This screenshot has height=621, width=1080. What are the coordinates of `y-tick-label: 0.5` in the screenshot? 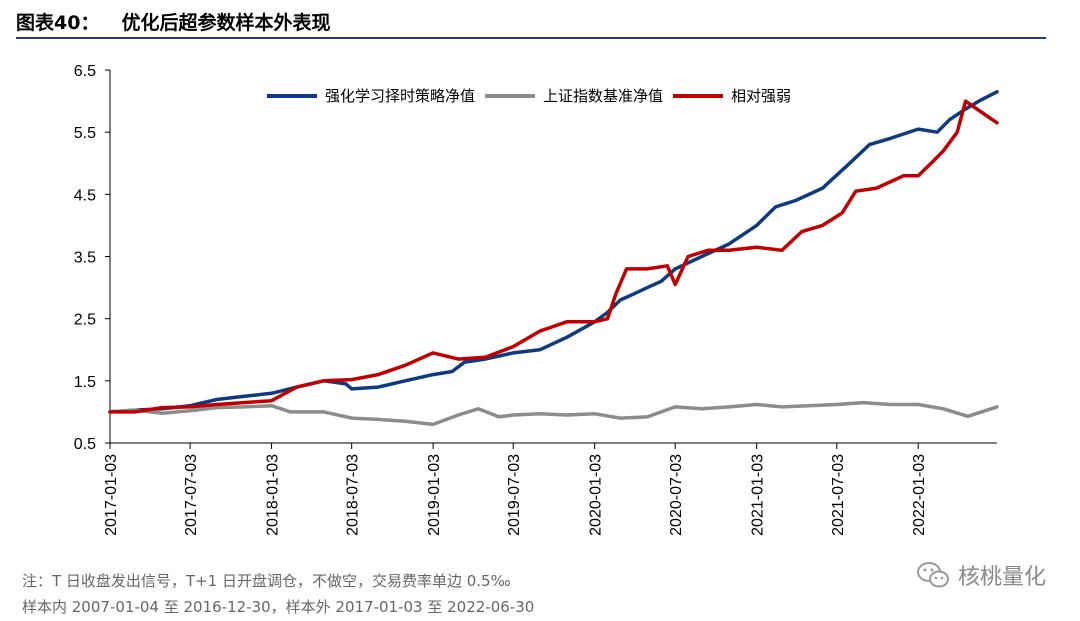 It's located at (85, 444).